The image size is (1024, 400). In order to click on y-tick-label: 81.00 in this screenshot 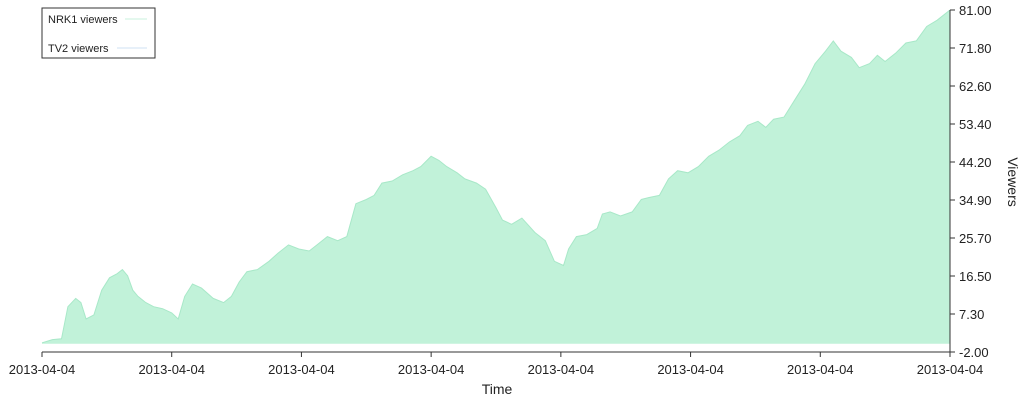, I will do `click(975, 10)`.